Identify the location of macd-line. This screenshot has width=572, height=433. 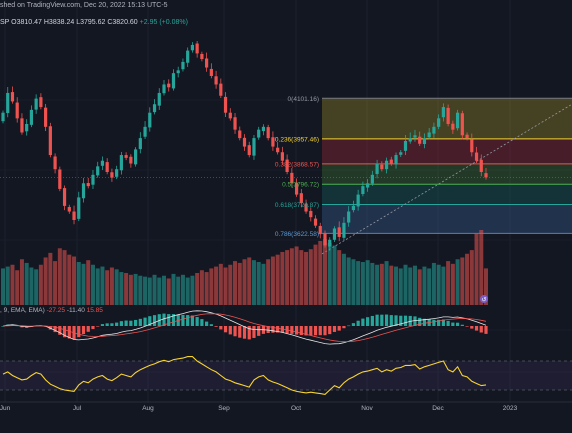
(244, 327).